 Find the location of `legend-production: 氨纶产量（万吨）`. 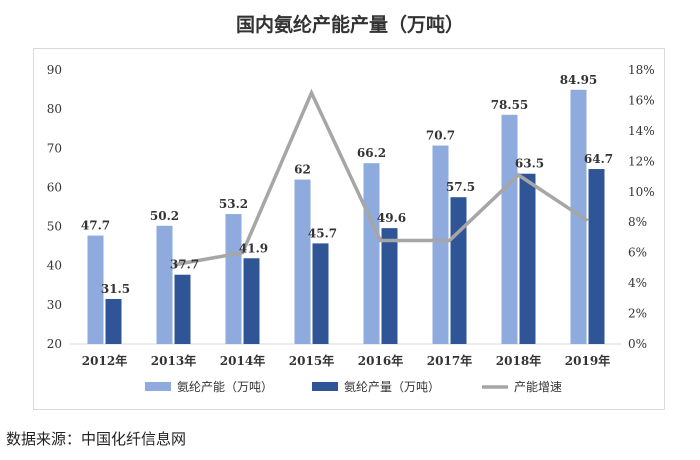

legend-production: 氨纶产量（万吨） is located at coordinates (376, 387).